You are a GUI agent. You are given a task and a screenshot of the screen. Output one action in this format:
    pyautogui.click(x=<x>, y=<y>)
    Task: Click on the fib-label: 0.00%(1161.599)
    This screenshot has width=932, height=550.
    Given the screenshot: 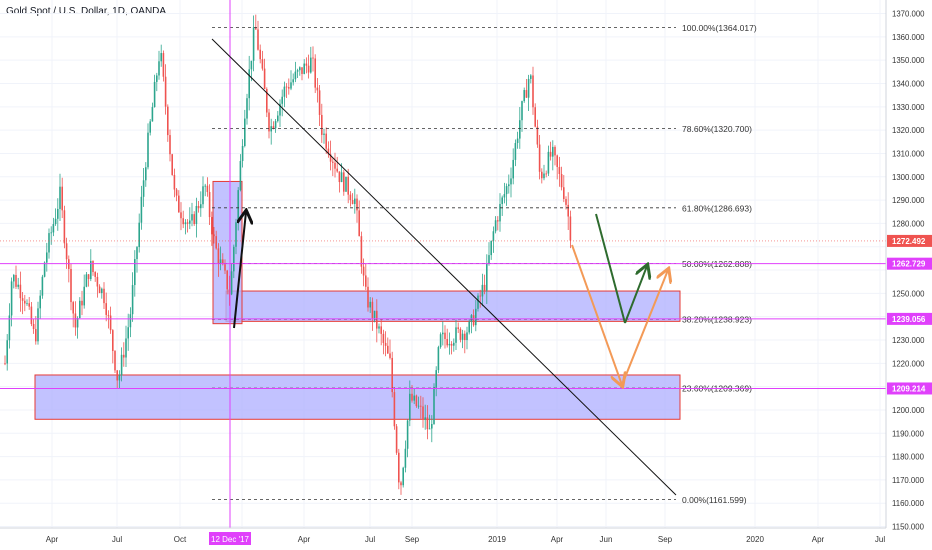 What is the action you would take?
    pyautogui.click(x=714, y=500)
    